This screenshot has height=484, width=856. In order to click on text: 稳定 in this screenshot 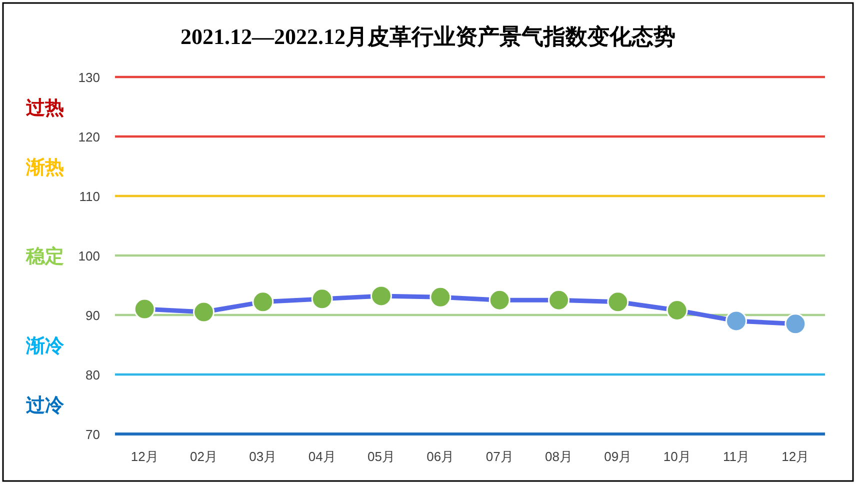, I will do `click(44, 257)`.